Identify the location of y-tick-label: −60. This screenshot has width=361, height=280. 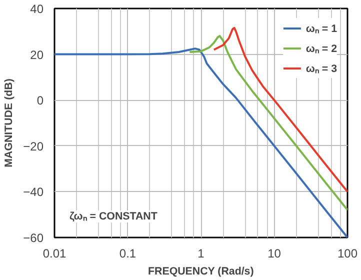
(33, 238).